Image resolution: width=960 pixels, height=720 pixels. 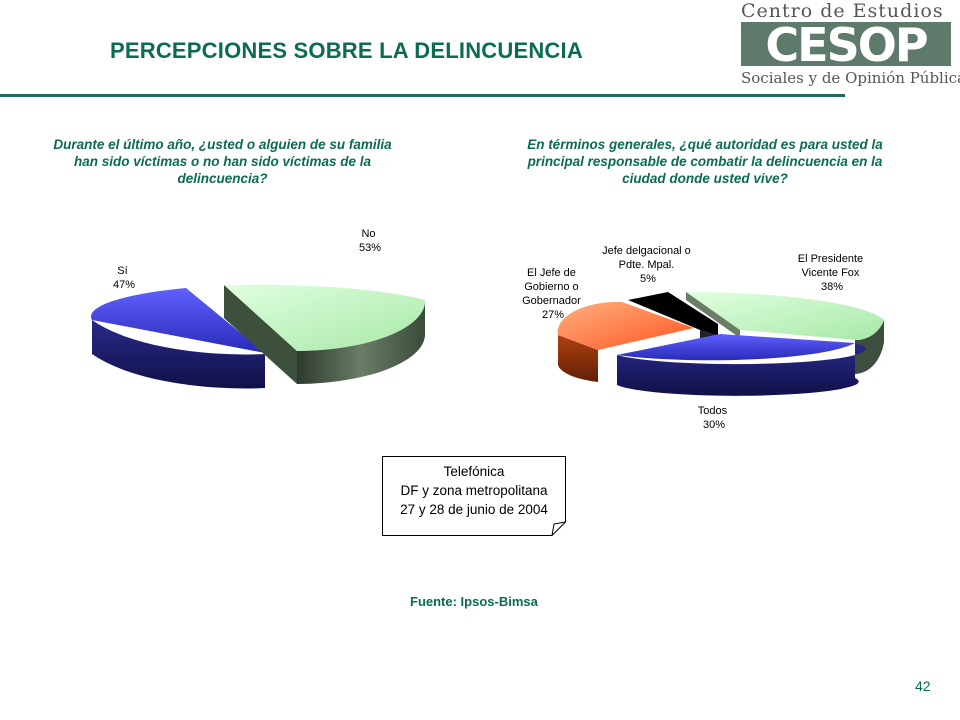 What do you see at coordinates (648, 265) in the screenshot?
I see `right-label-delg: Jefe delgacional o Pdte. Mpal. 5%` at bounding box center [648, 265].